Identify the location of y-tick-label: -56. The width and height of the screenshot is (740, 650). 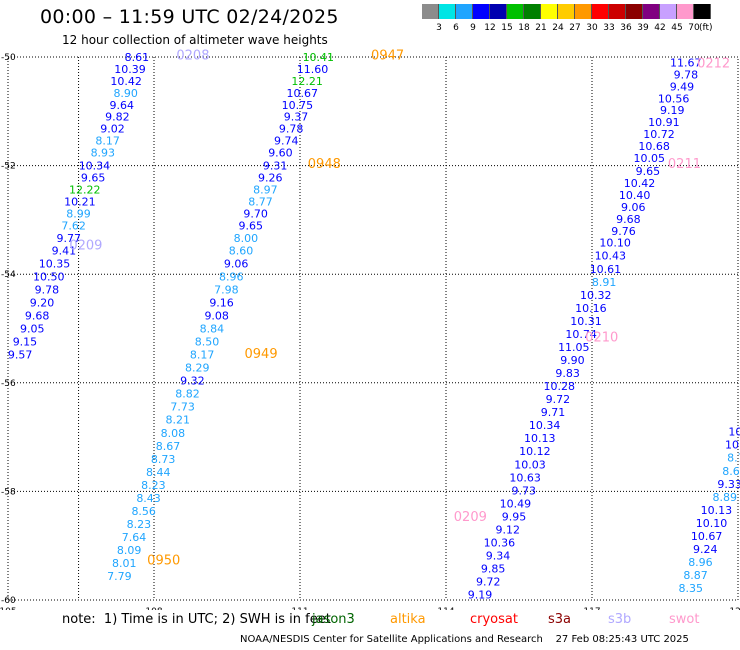
(8, 384).